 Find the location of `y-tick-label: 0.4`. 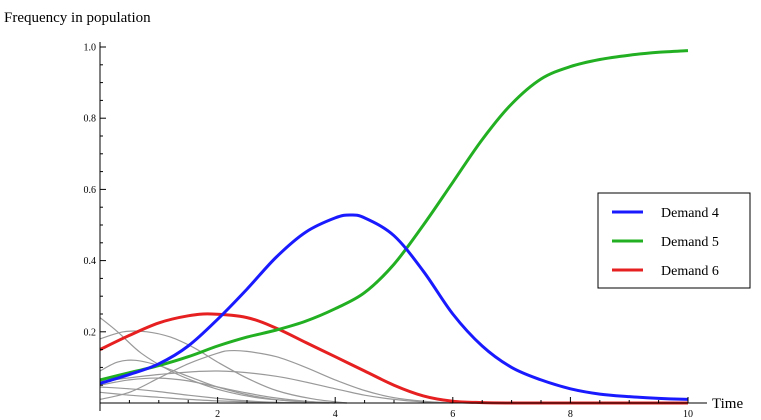

y-tick-label: 0.4 is located at coordinates (90, 261).